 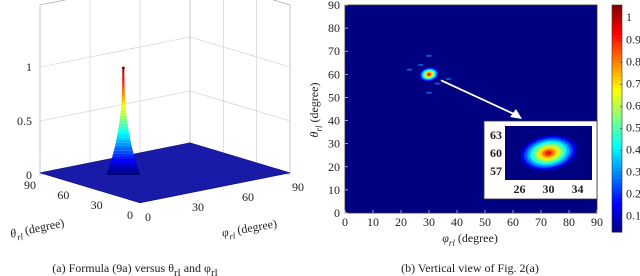 What do you see at coordinates (569, 222) in the screenshot?
I see `x-tick-label: 80` at bounding box center [569, 222].